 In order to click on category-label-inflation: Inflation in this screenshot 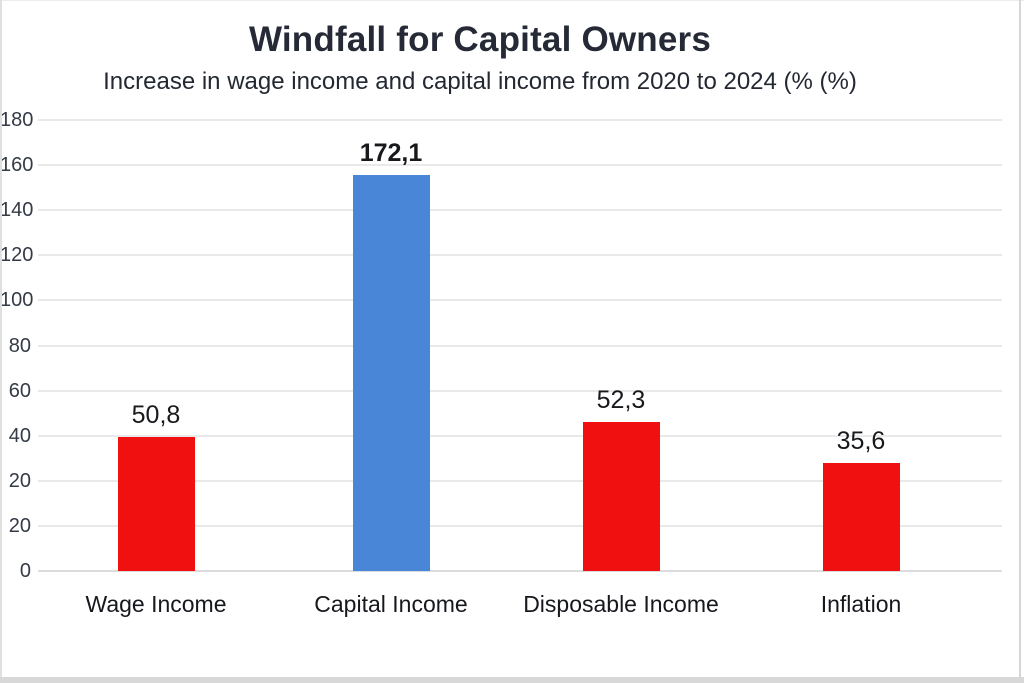, I will do `click(861, 604)`.